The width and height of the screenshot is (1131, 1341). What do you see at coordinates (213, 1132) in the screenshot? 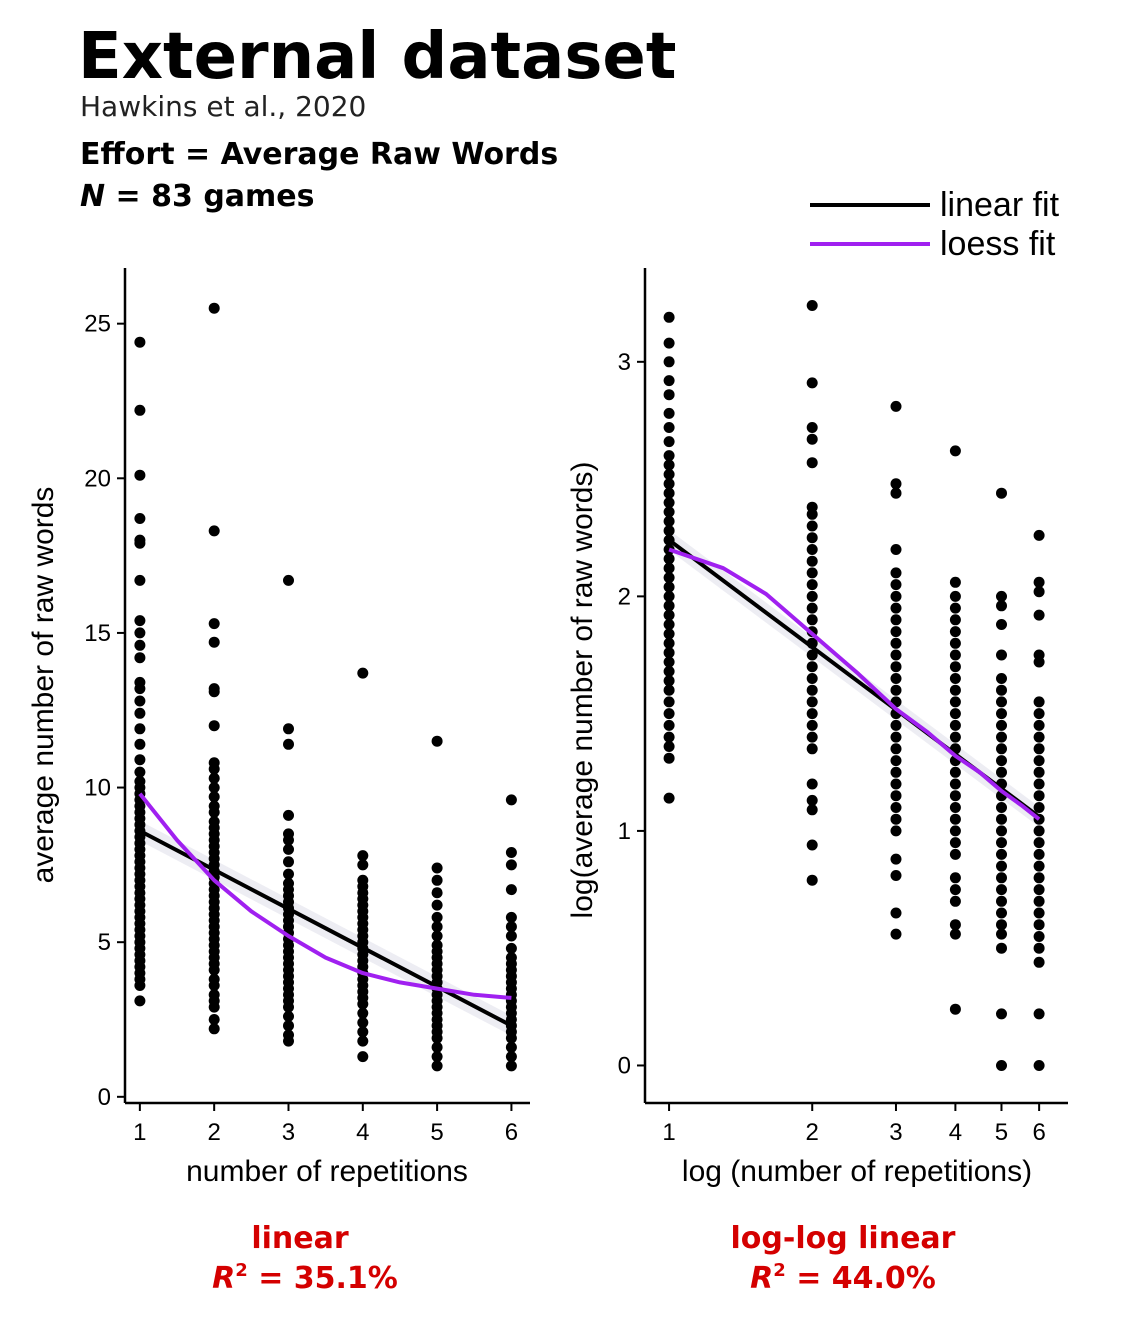
I see `x-tick-label: 2` at bounding box center [213, 1132].